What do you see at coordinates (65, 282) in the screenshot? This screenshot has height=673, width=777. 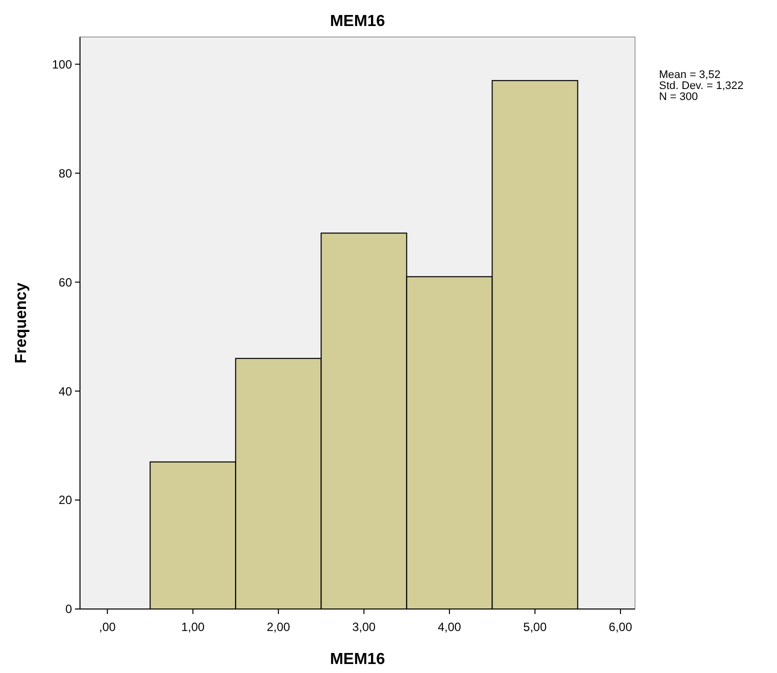 I see `y-tick-label: 60` at bounding box center [65, 282].